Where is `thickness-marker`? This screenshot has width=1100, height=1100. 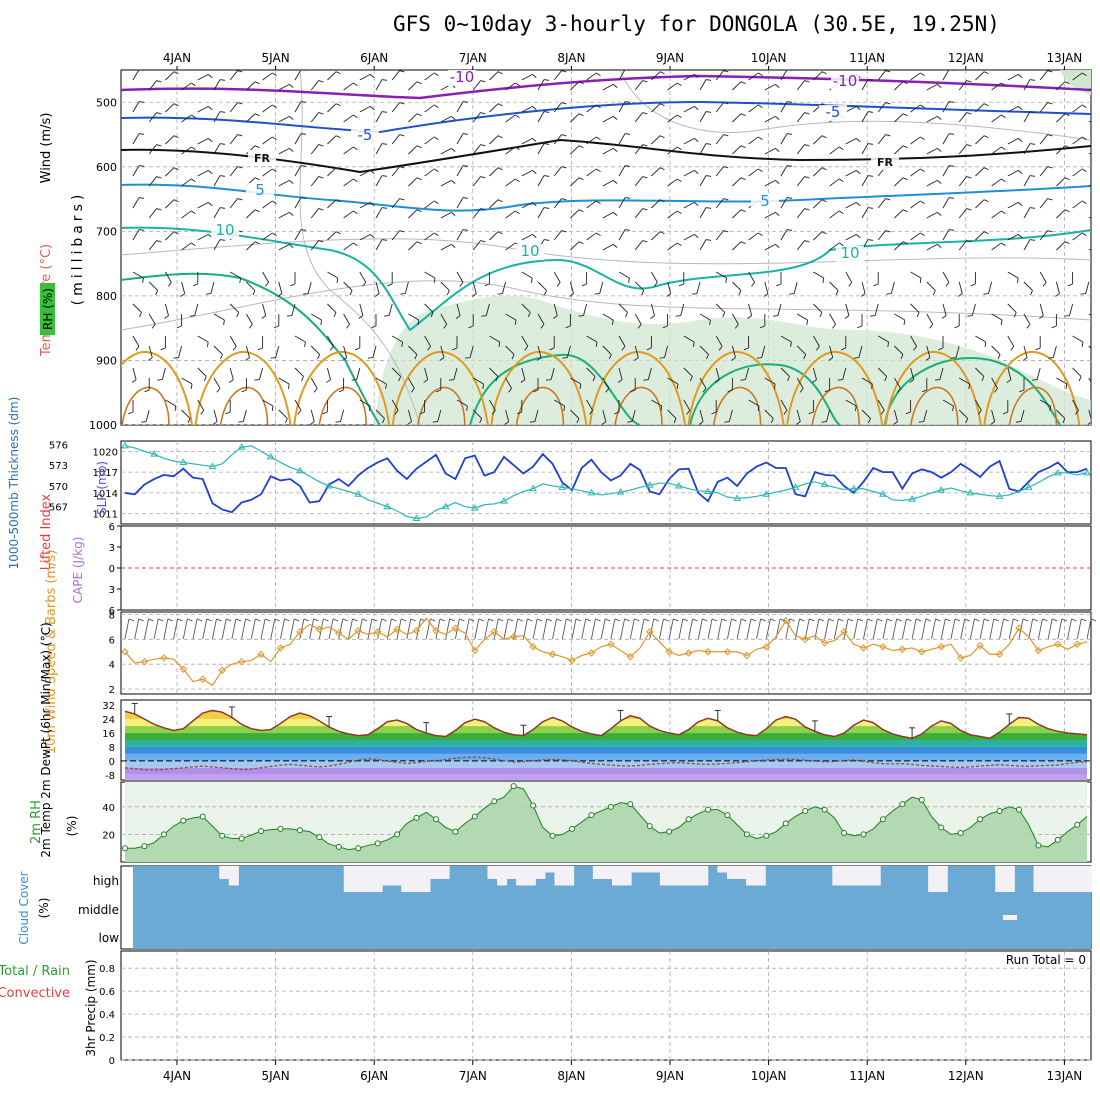 thickness-marker is located at coordinates (241, 446).